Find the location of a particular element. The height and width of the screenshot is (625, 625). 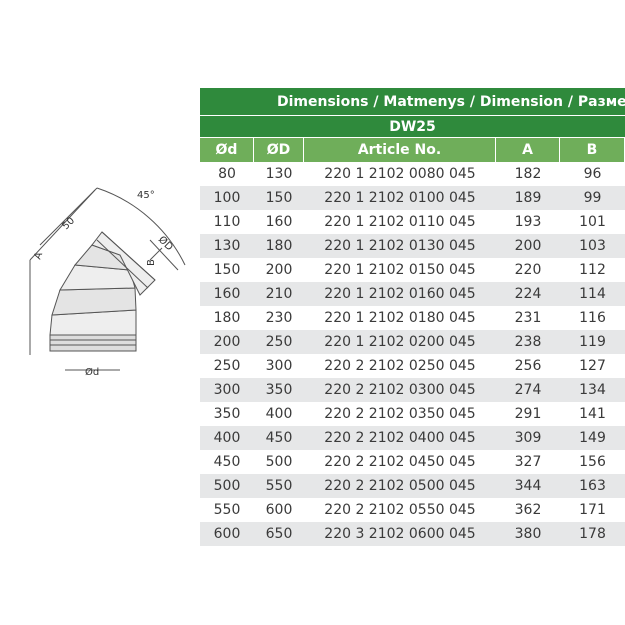

table-cell: 220 1 2102 0180 045 is located at coordinates (400, 318).